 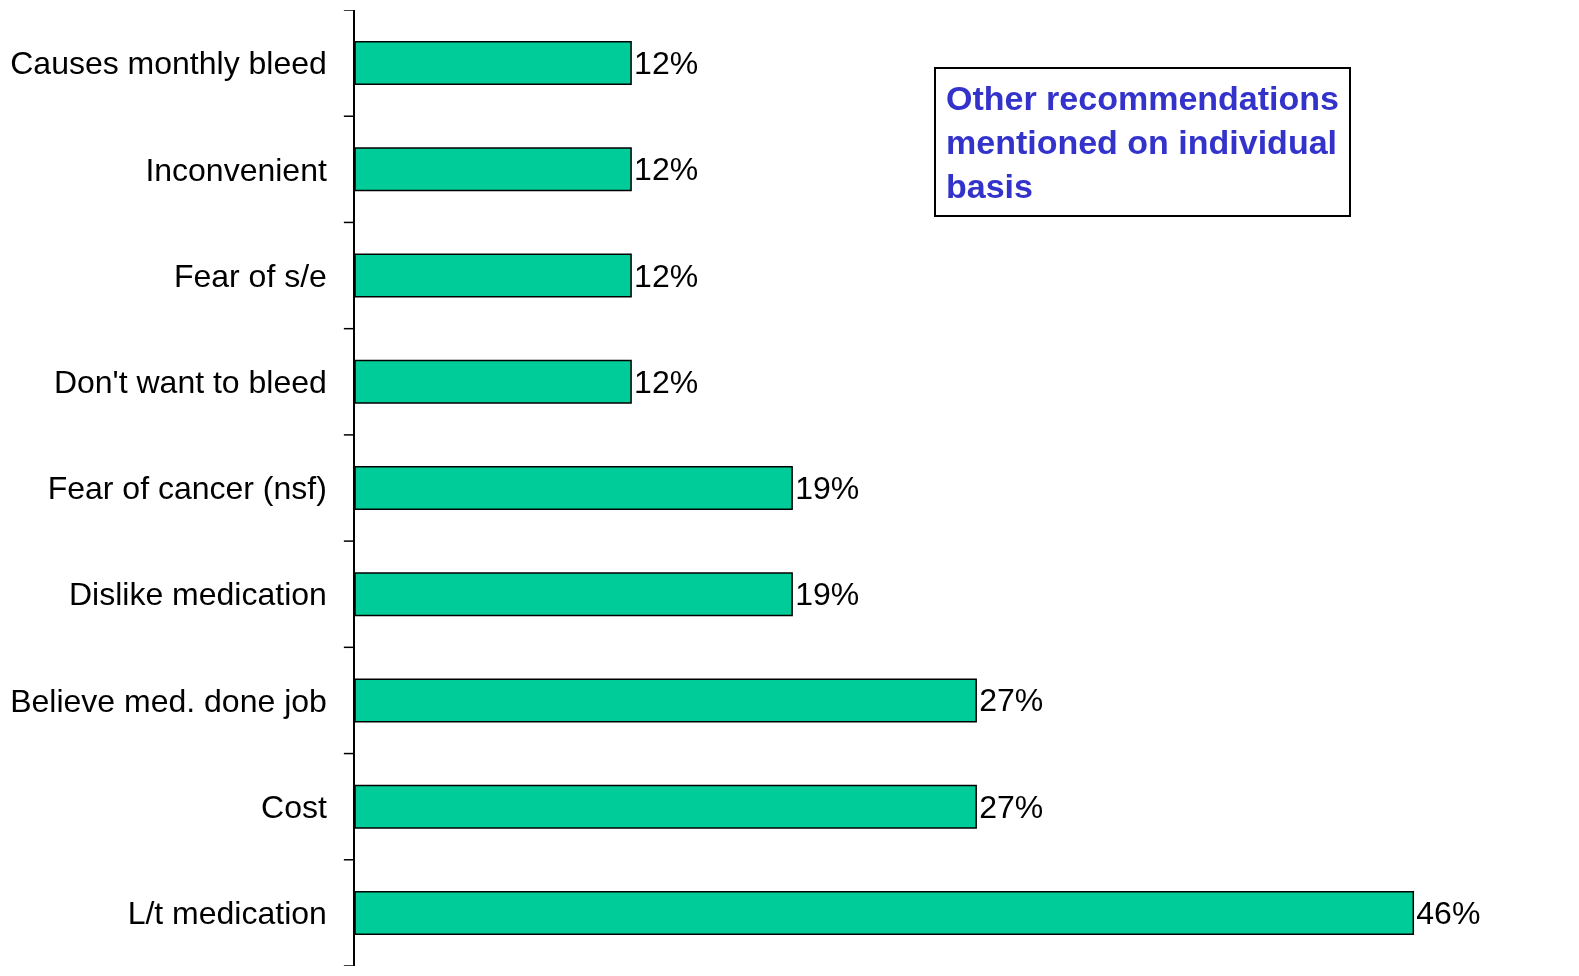 What do you see at coordinates (236, 169) in the screenshot?
I see `y-tick-label: Inconvenient` at bounding box center [236, 169].